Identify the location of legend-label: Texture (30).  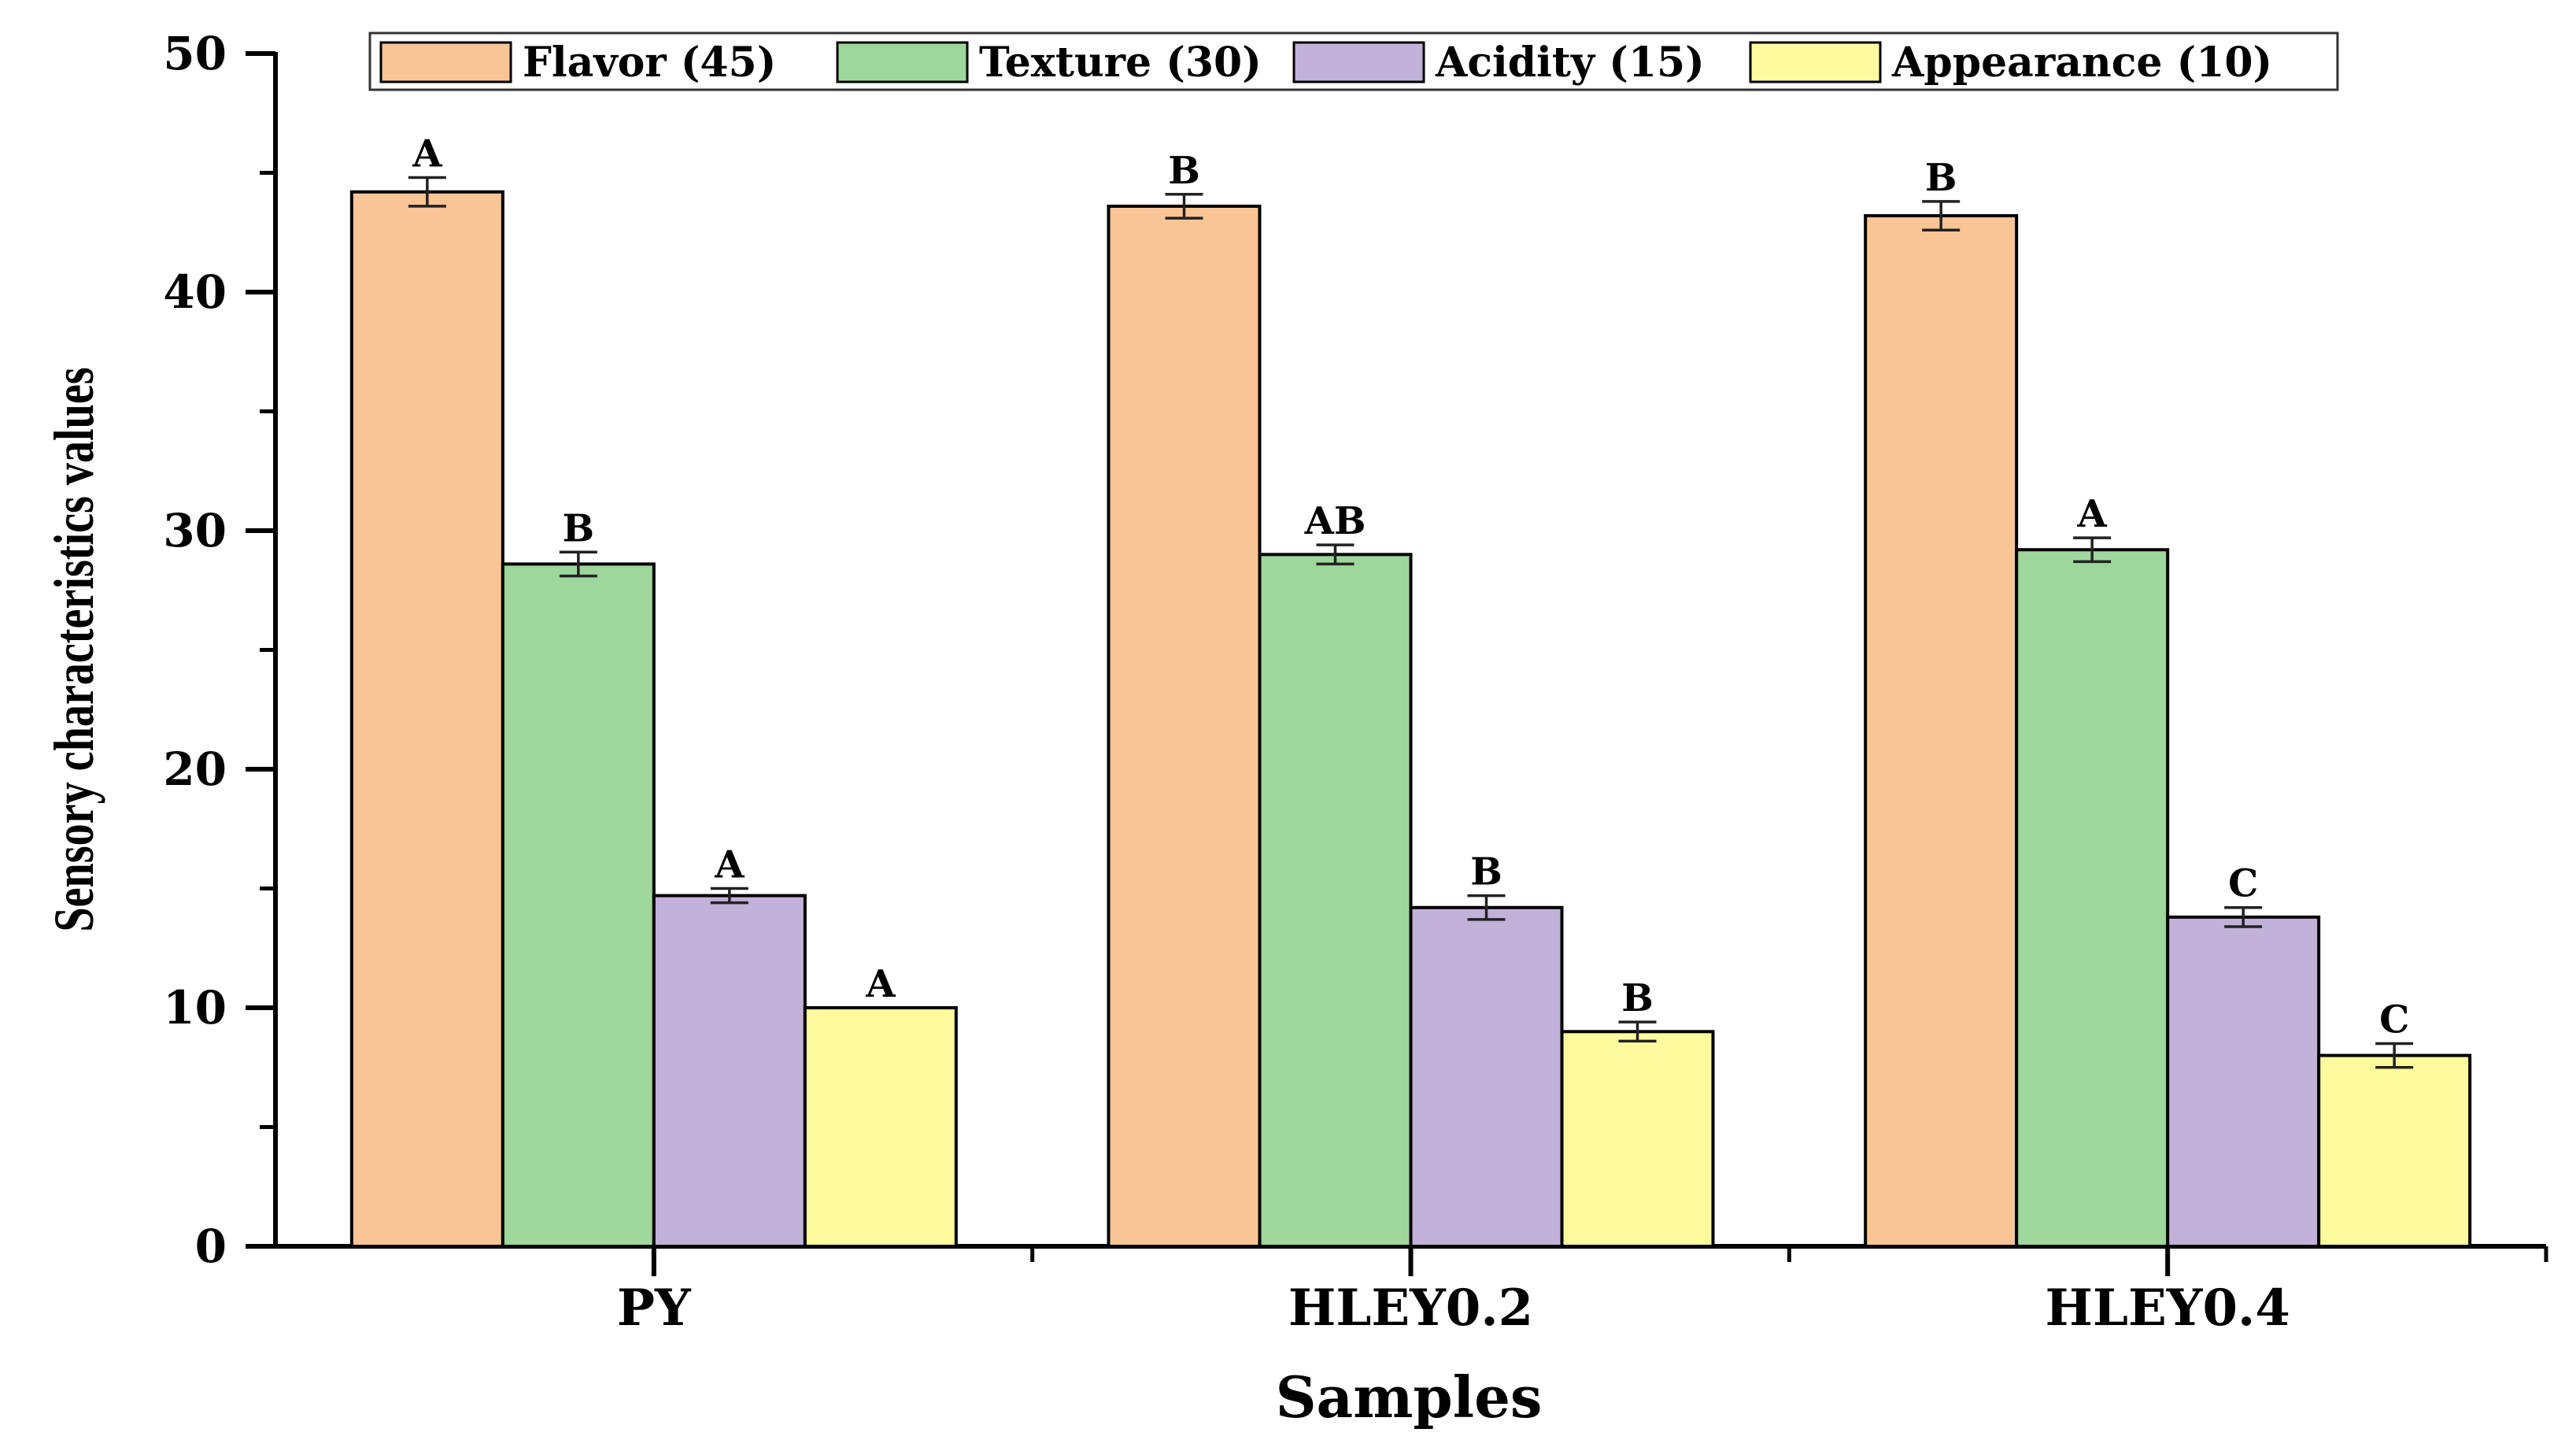
(1120, 63).